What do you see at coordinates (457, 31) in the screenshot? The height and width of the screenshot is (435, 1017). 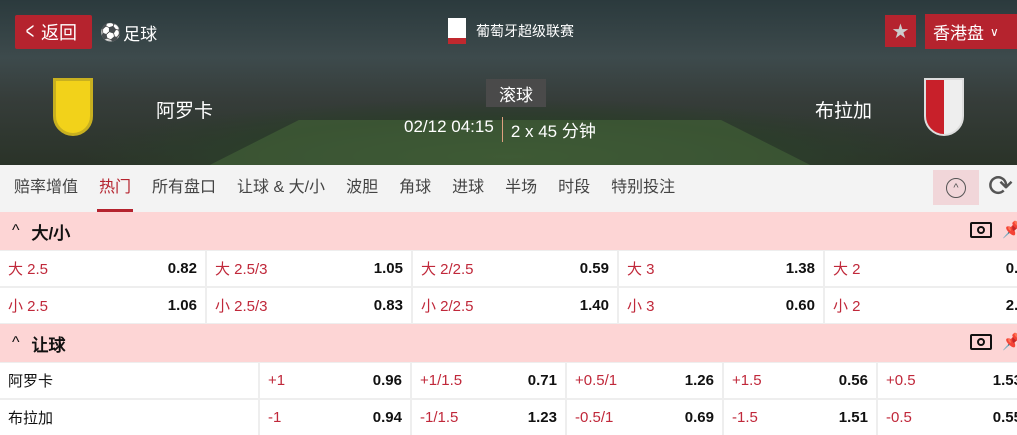 I see `league-logo-icon` at bounding box center [457, 31].